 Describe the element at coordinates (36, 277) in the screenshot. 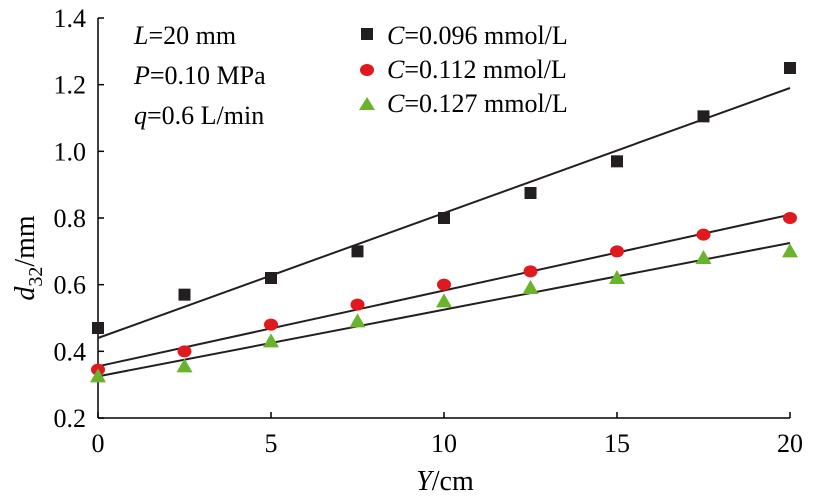

I see `y-axis-sub: 32` at that location.